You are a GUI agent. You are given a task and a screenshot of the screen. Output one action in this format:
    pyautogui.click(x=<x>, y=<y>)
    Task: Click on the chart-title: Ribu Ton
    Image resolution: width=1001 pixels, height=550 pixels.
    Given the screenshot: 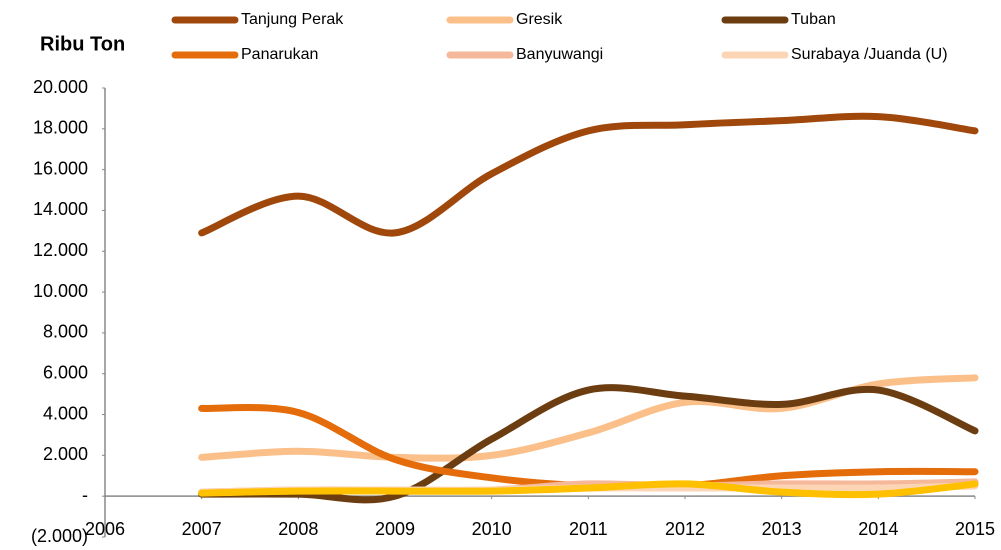 What is the action you would take?
    pyautogui.click(x=82, y=44)
    